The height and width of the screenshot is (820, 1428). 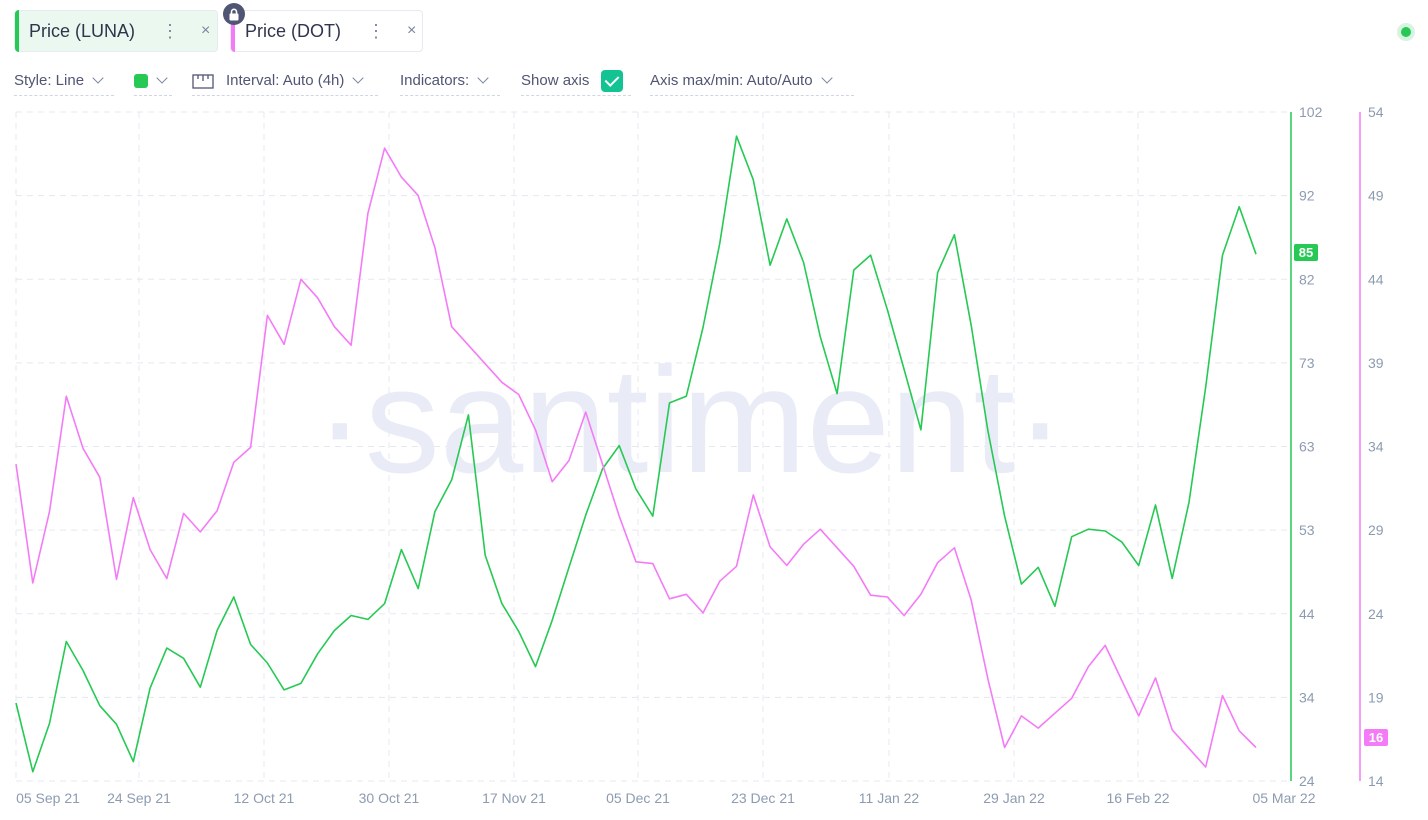 I want to click on dot-axis-tick: 29, so click(x=1376, y=530).